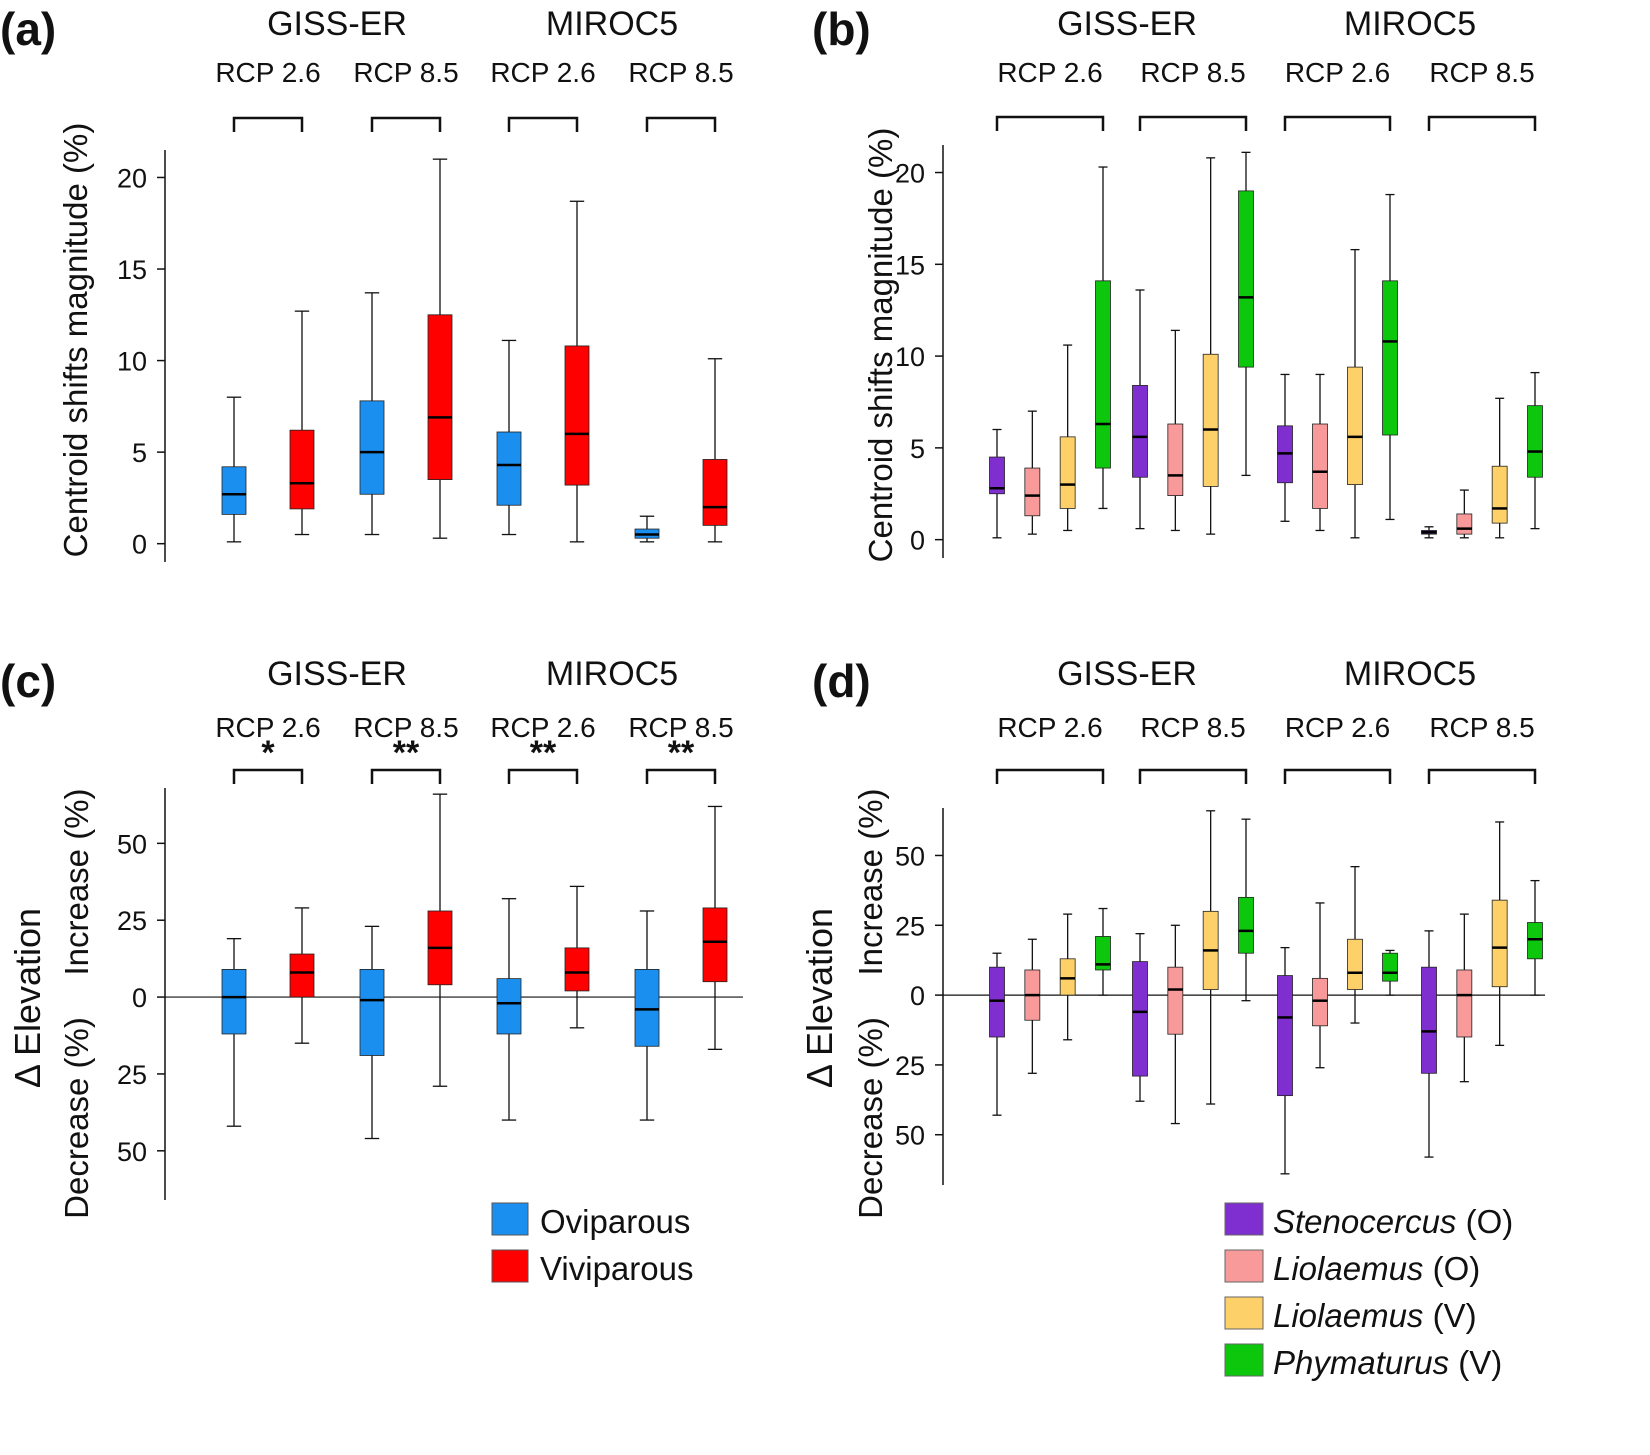 The image size is (1650, 1455). Describe the element at coordinates (1361, 1362) in the screenshot. I see `legend-genus: Phymaturus` at that location.